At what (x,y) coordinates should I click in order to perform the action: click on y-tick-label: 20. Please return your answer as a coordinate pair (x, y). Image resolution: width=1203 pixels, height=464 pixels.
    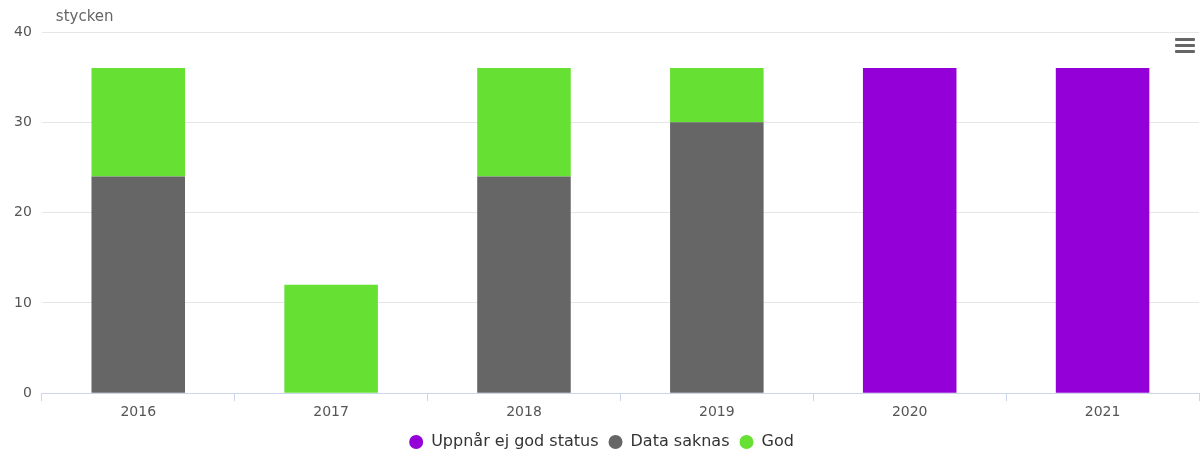
    Looking at the image, I should click on (22, 211).